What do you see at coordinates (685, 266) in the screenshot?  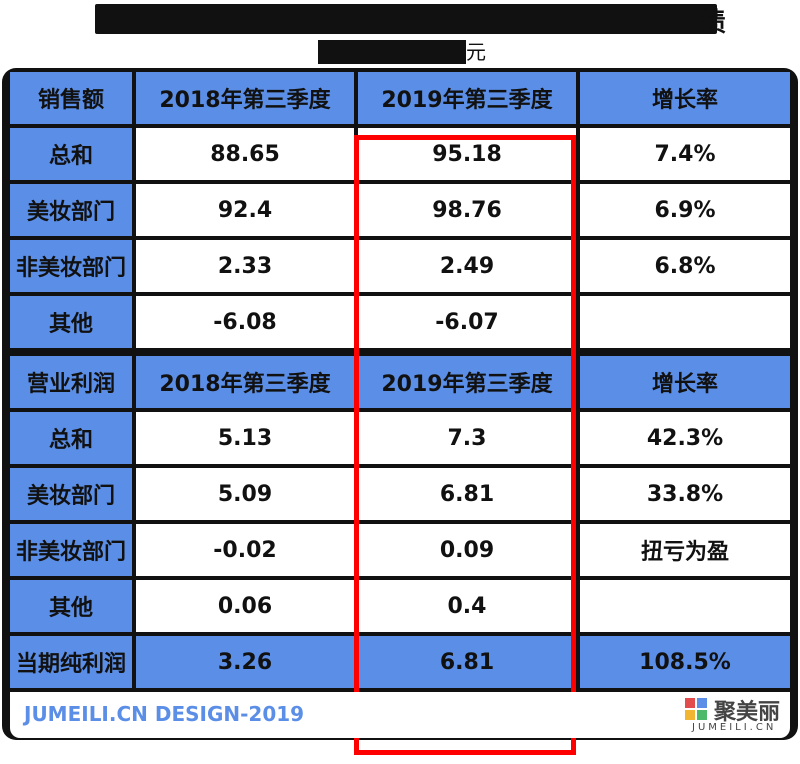 I see `table-cell: 6.8%` at bounding box center [685, 266].